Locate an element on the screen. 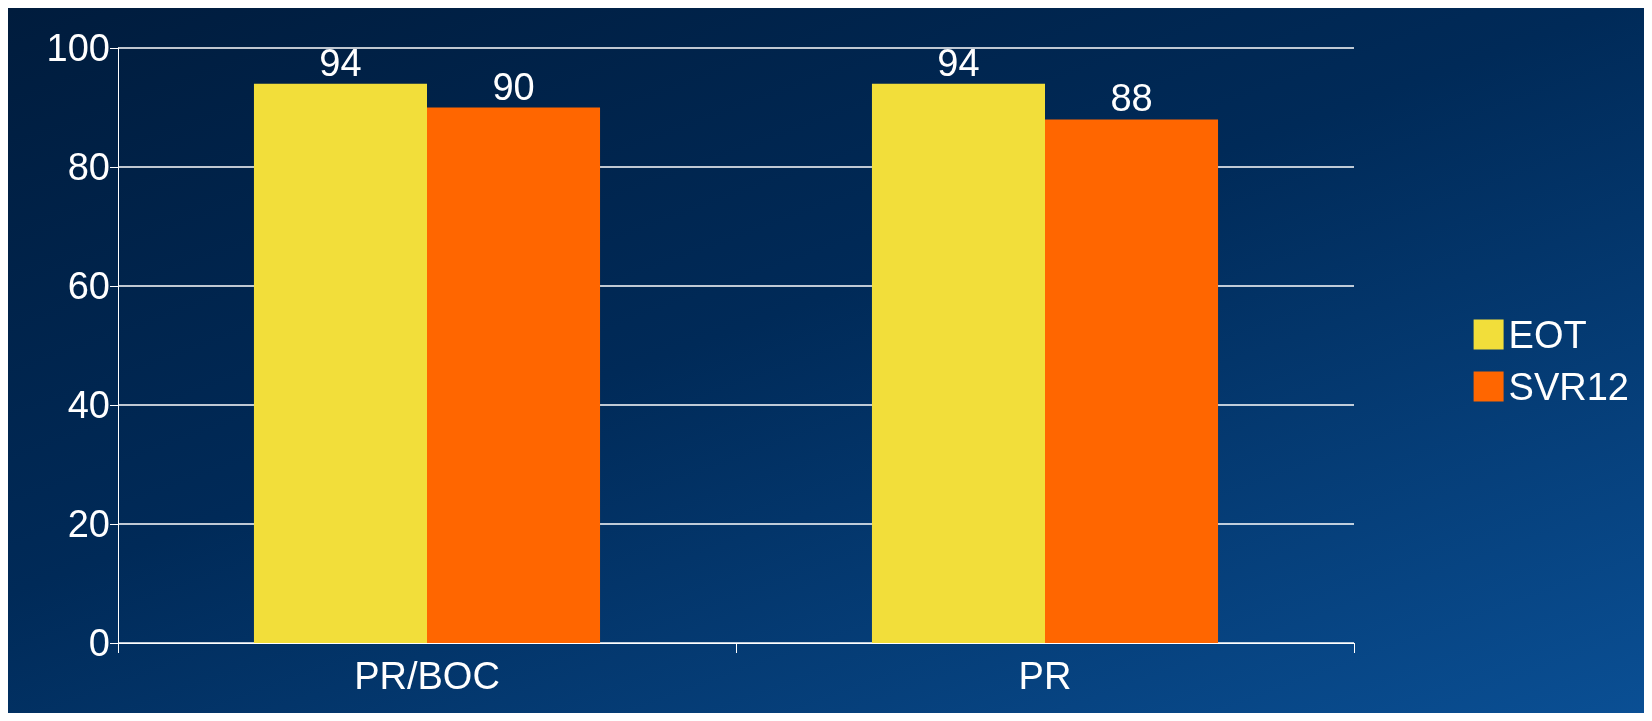 Image resolution: width=1652 pixels, height=721 pixels. y-tick-label: 40 is located at coordinates (88, 405).